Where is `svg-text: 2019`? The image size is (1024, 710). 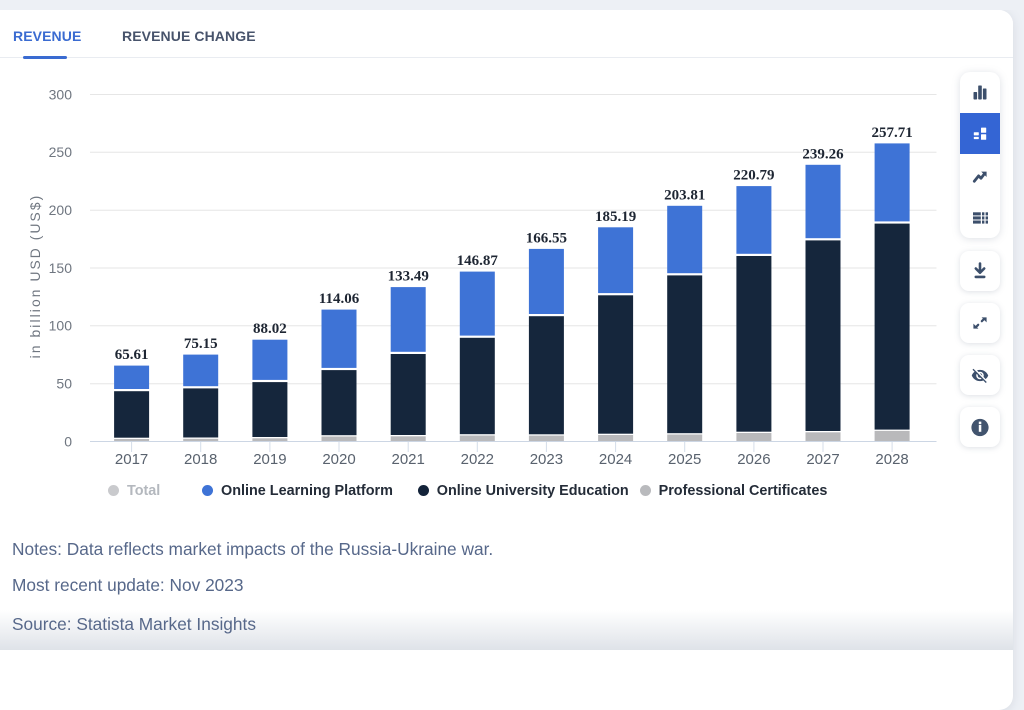 svg-text: 2019 is located at coordinates (269, 459).